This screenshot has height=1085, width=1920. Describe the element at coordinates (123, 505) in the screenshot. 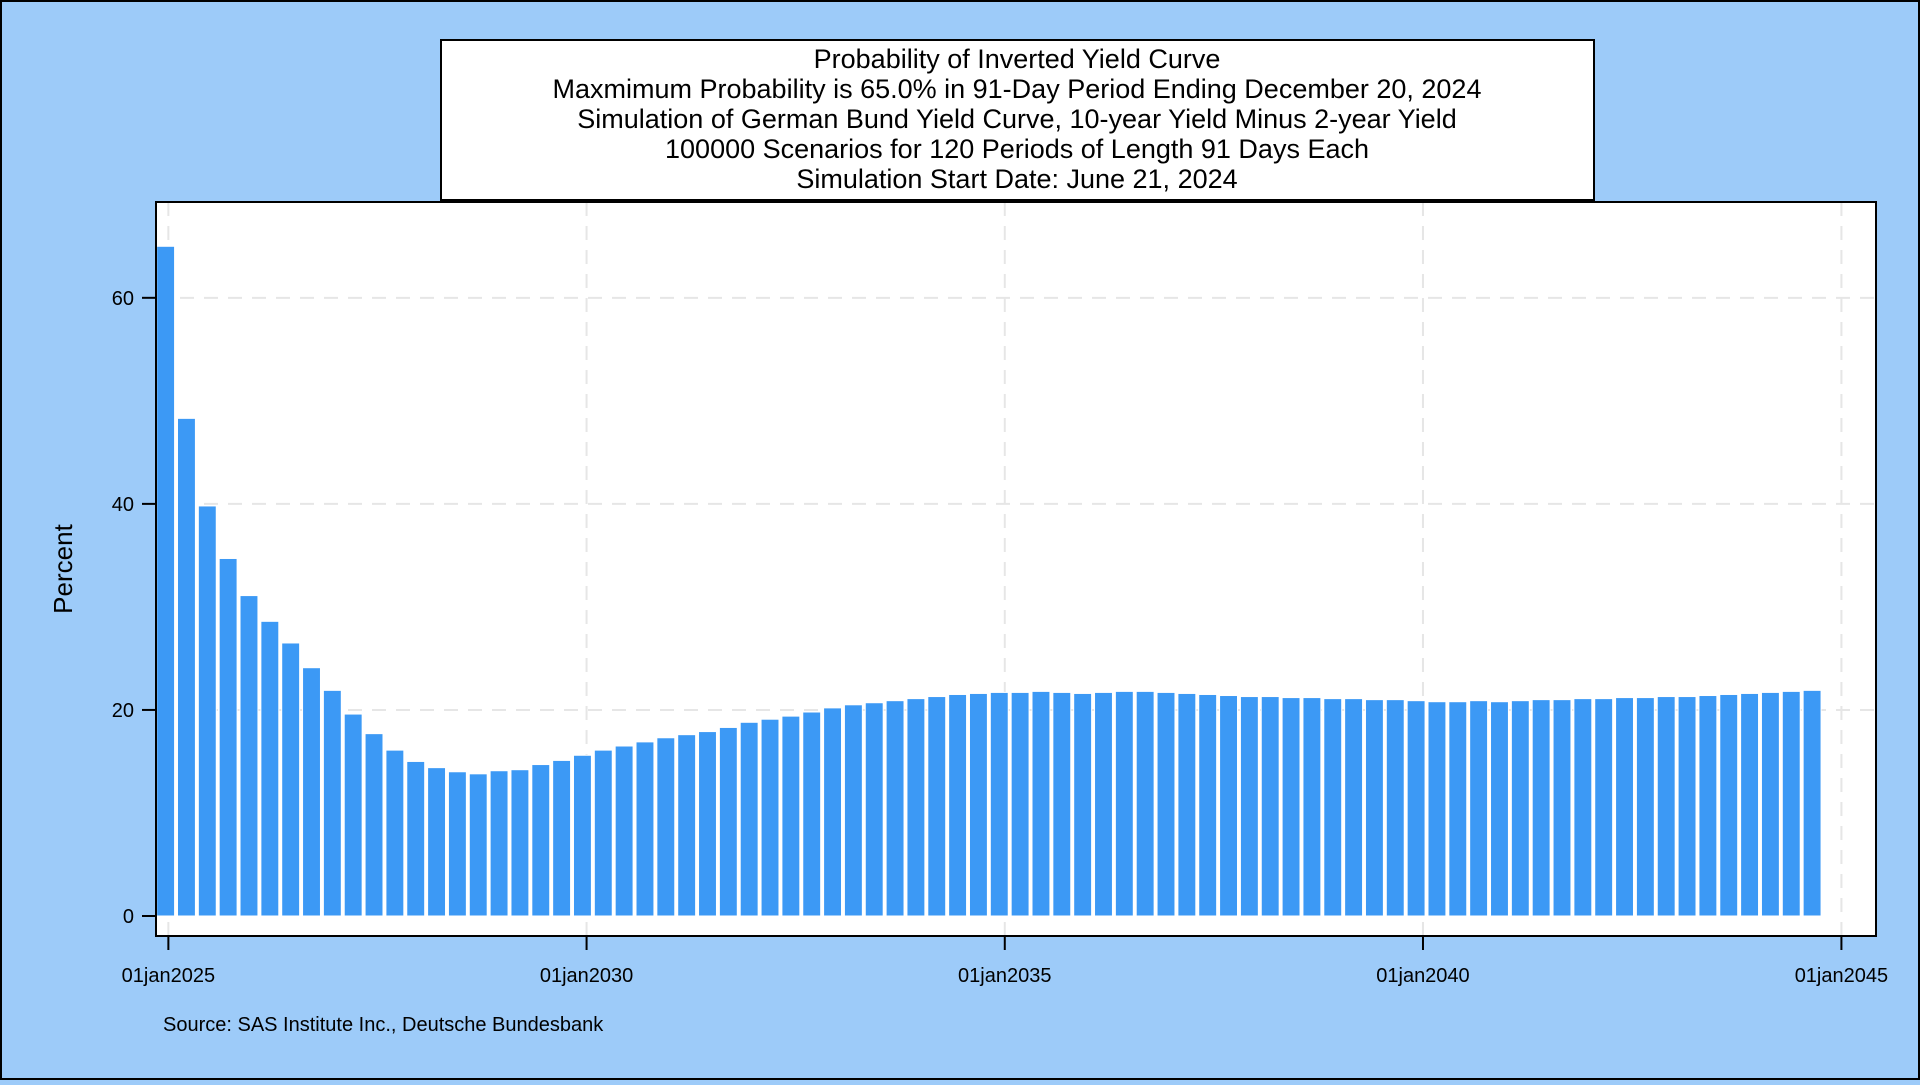

I see `y-tick-label: 40` at that location.